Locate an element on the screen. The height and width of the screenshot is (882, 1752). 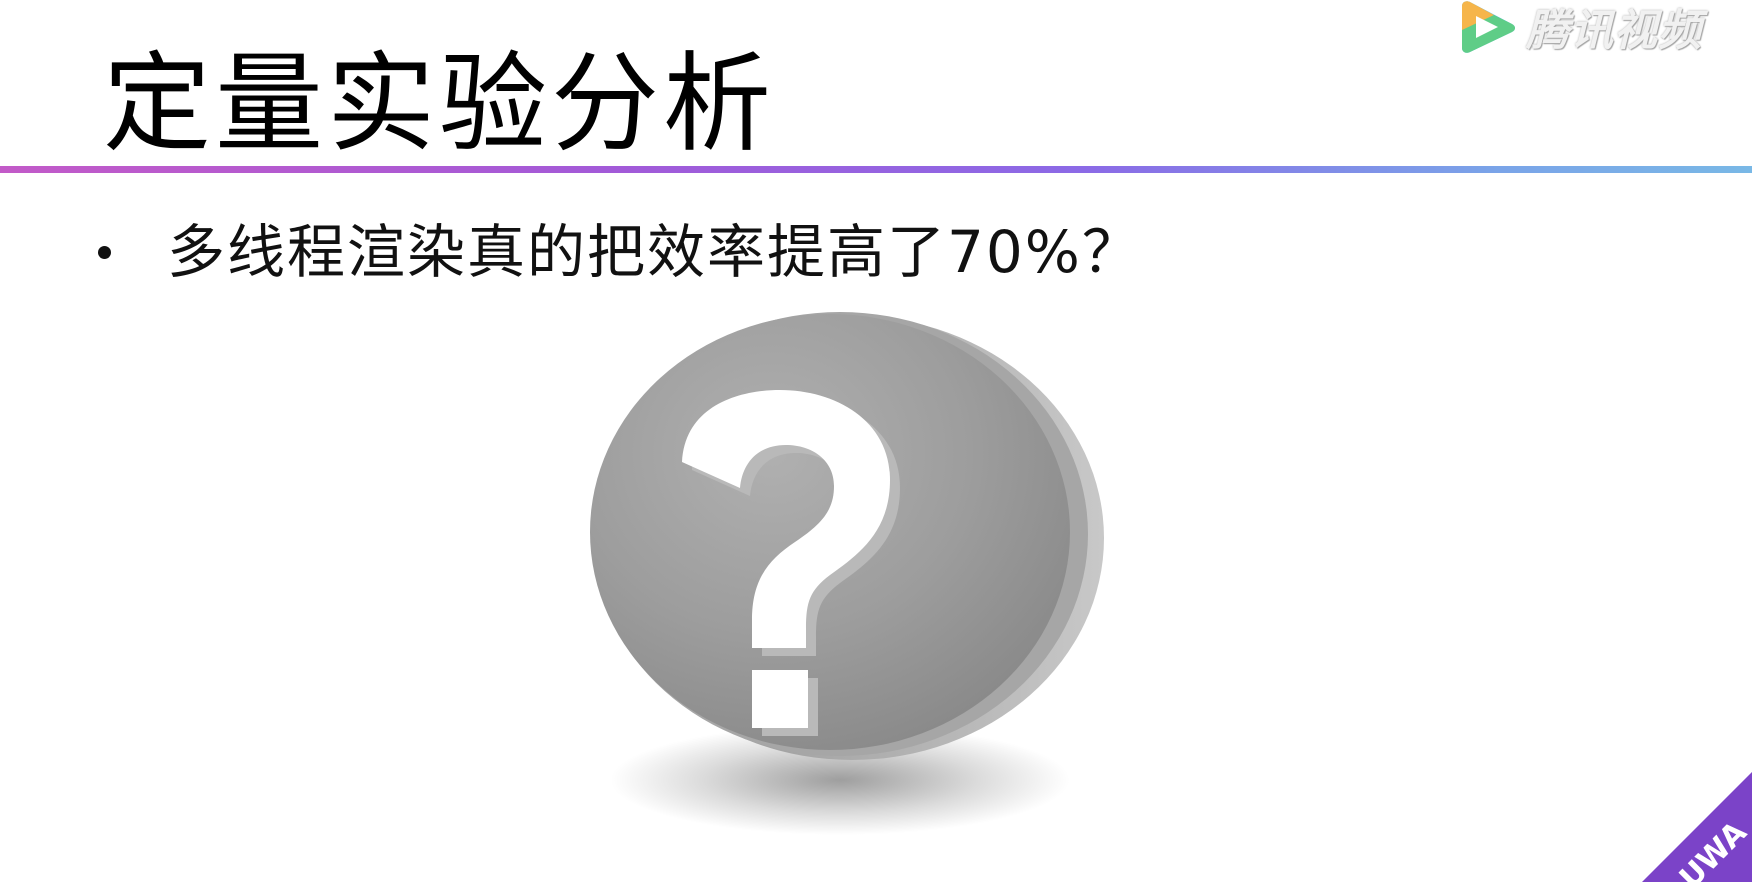
bullet-dot-icon is located at coordinates (104, 252).